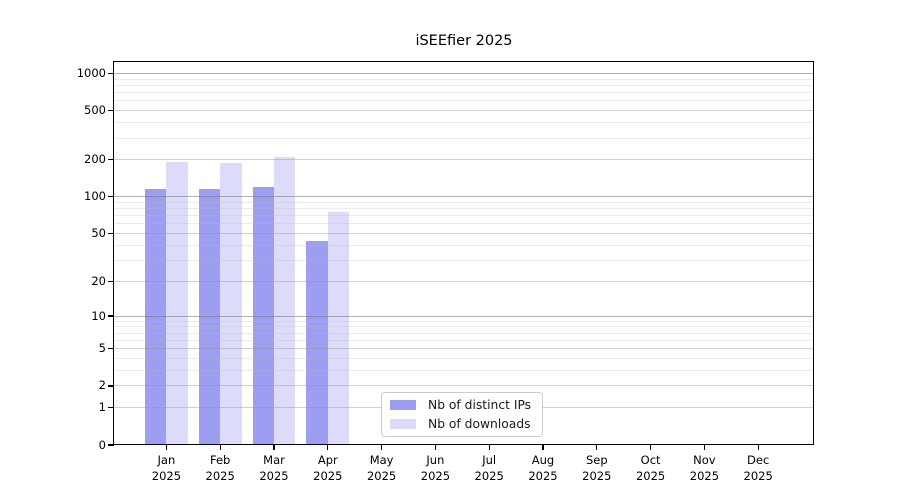  What do you see at coordinates (381, 460) in the screenshot?
I see `month-label: May` at bounding box center [381, 460].